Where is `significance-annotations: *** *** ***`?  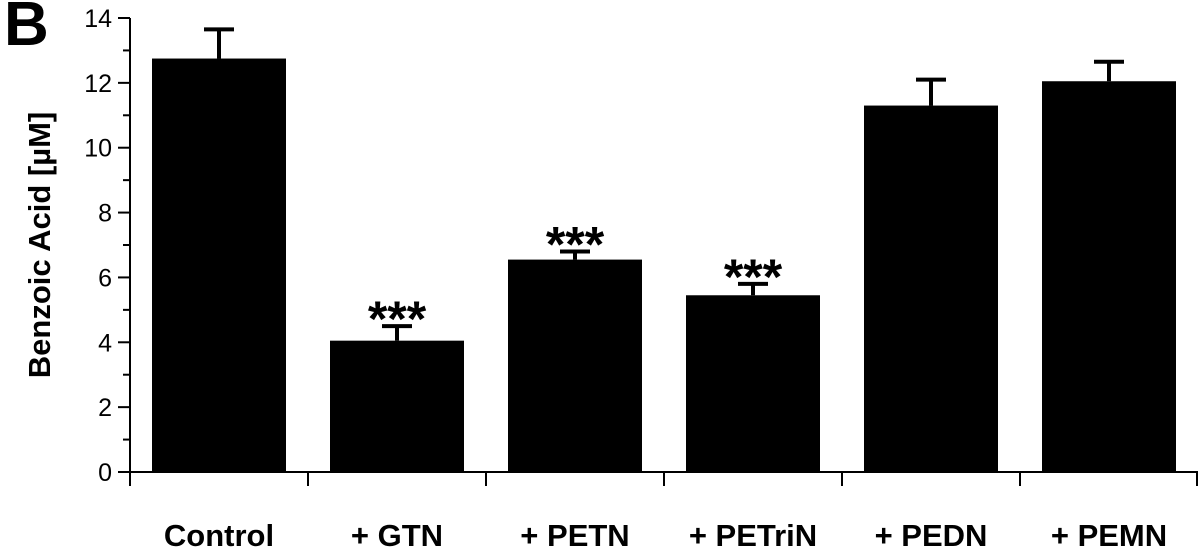
significance-annotations: *** *** *** is located at coordinates (575, 281).